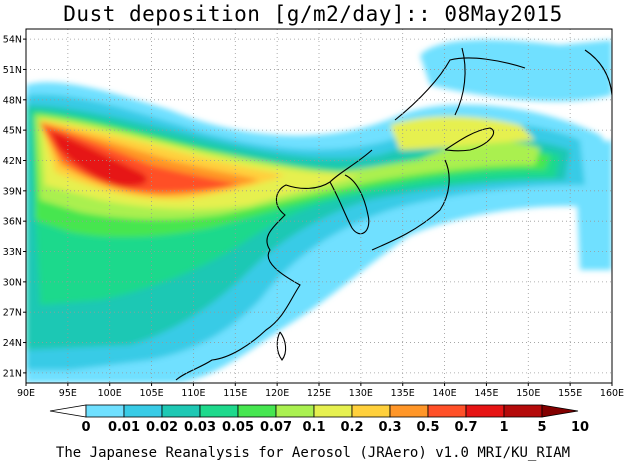  I want to click on lon-tick-label: 140E, so click(445, 393).